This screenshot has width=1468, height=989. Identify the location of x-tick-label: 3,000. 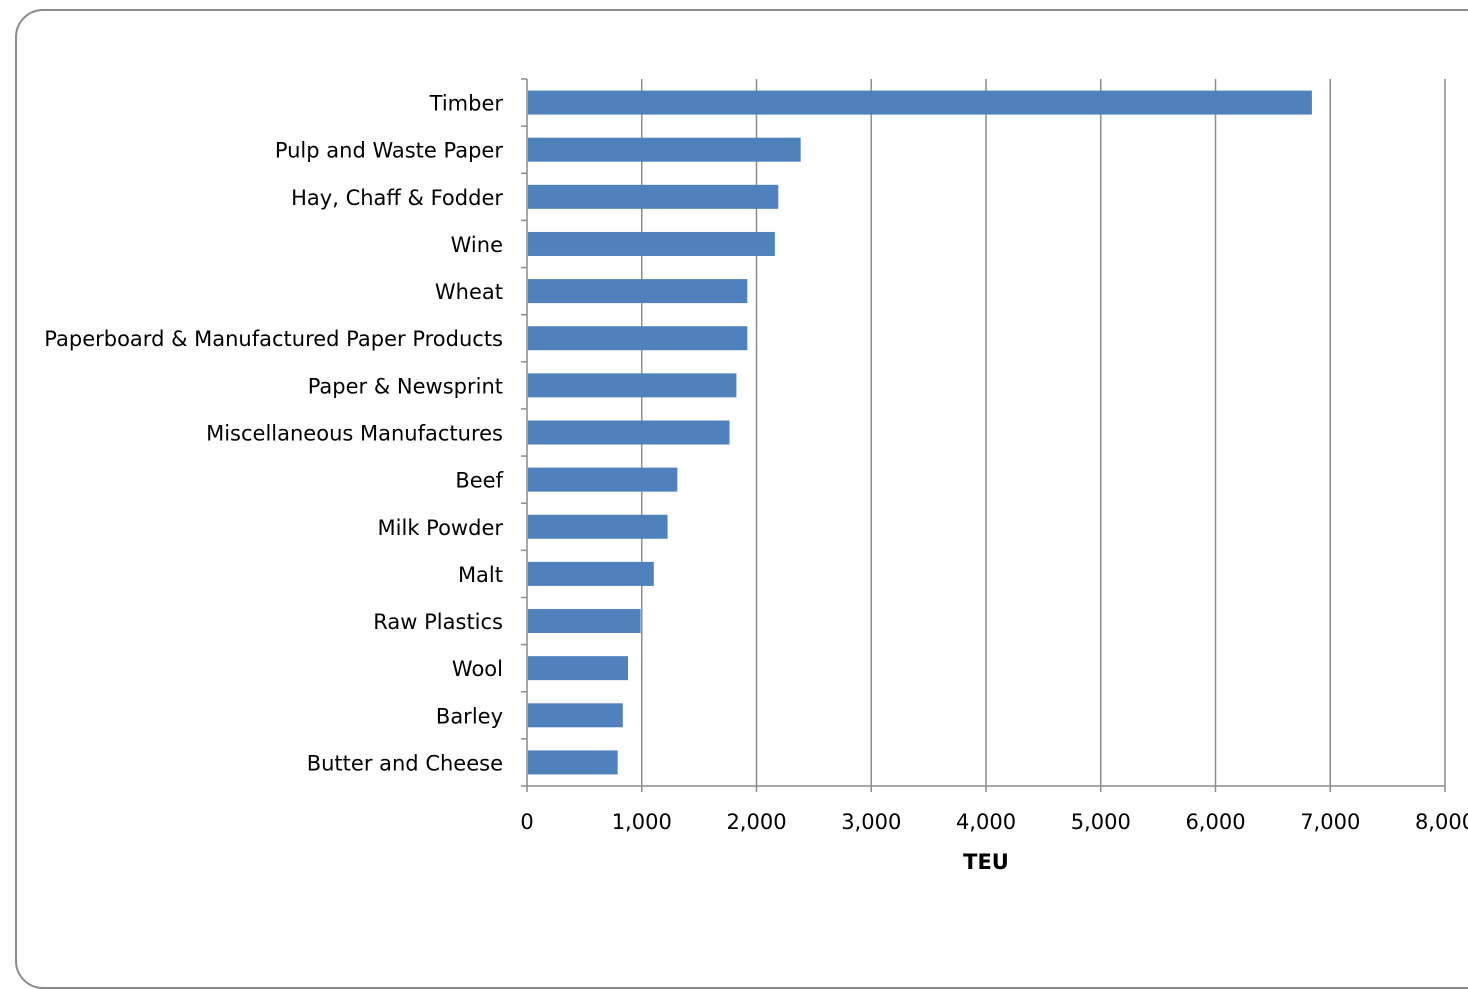
(871, 822).